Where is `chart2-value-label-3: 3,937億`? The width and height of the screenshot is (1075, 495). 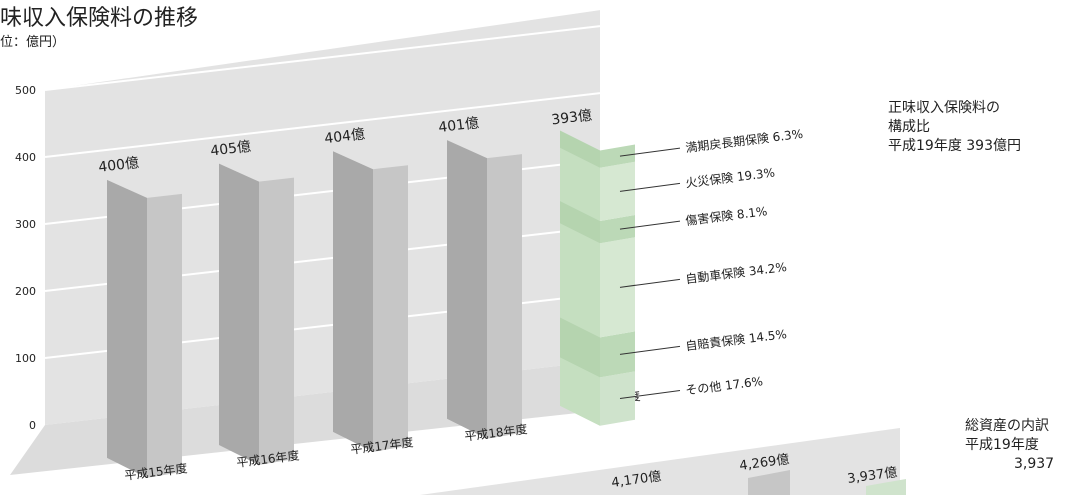
chart2-value-label-3: 3,937億 is located at coordinates (872, 475).